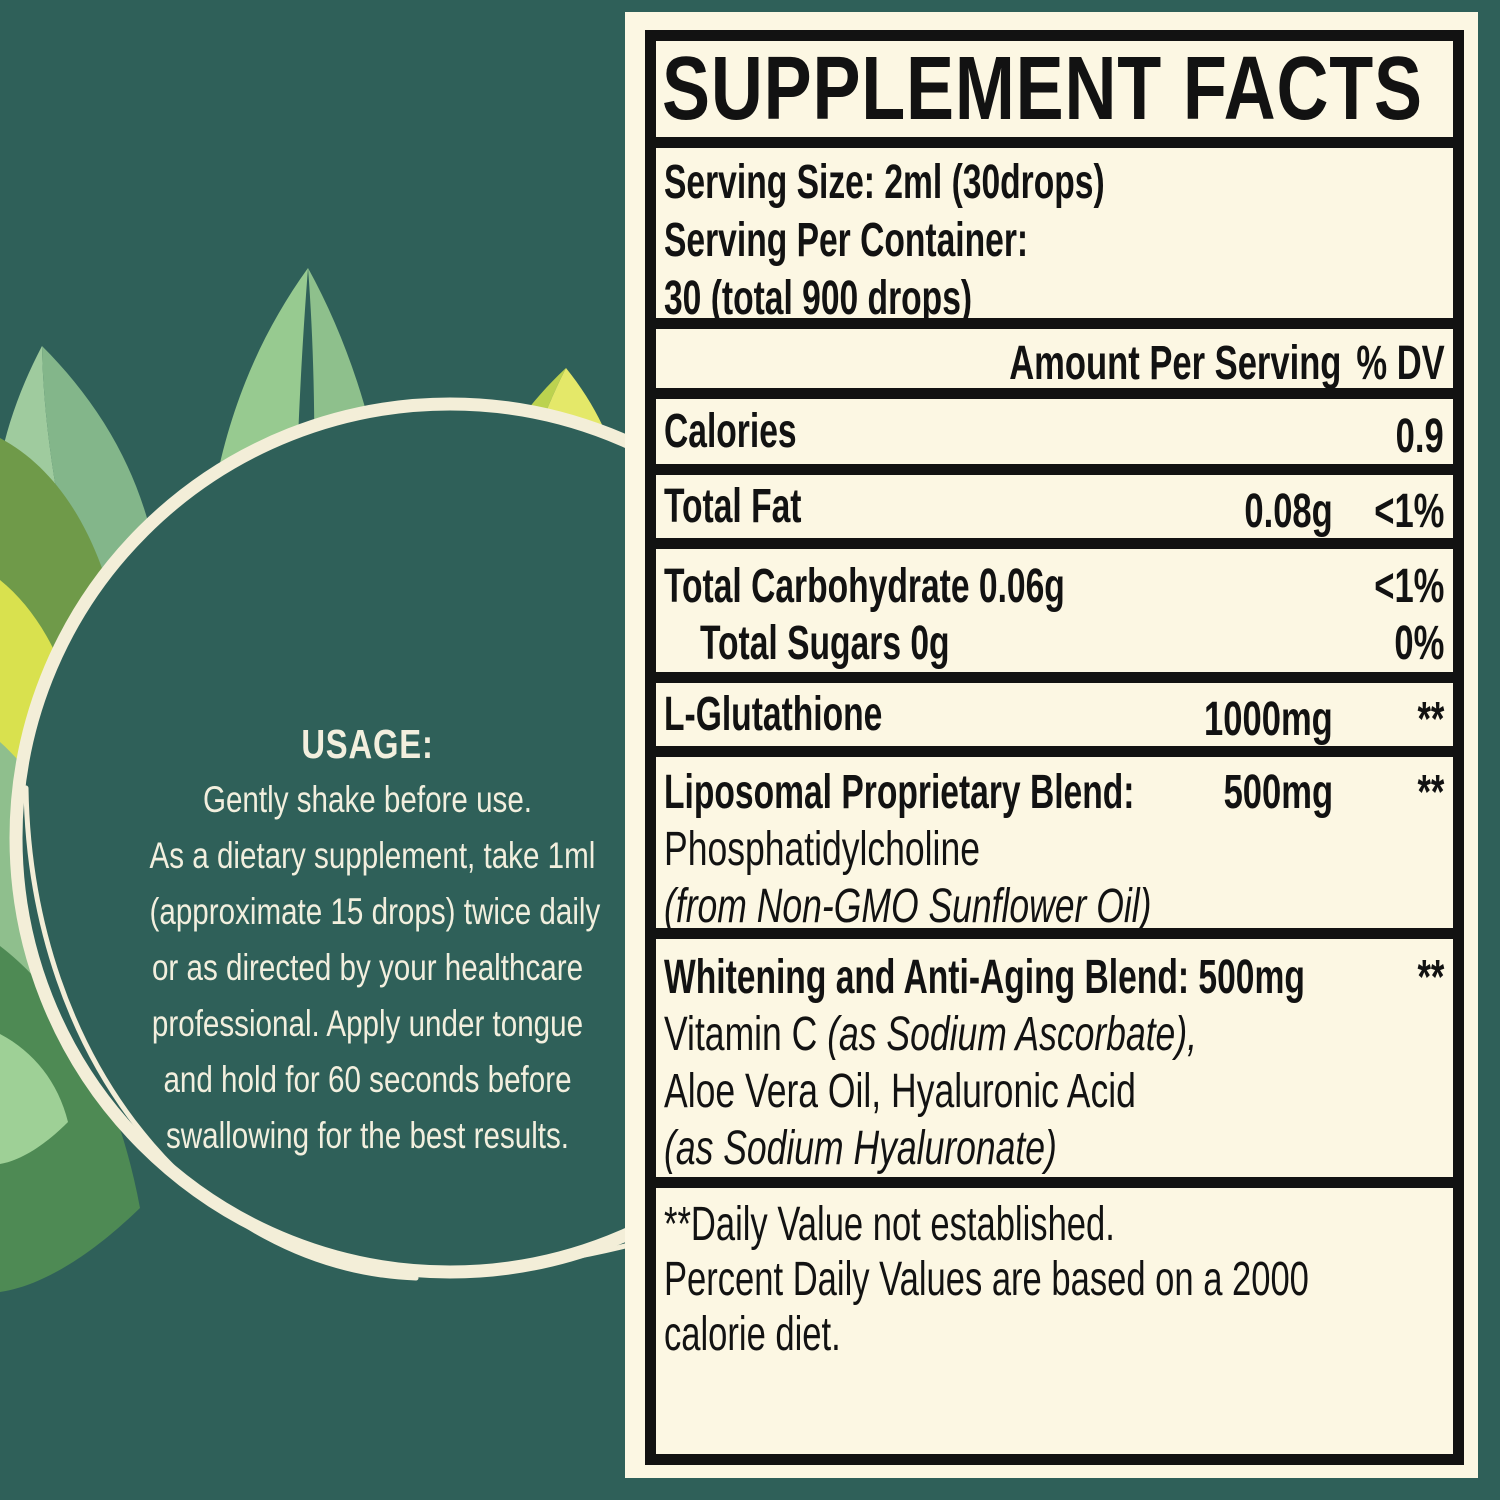 The width and height of the screenshot is (1500, 1500). What do you see at coordinates (899, 792) in the screenshot?
I see `liposomal-blend-label: Liposomal Proprietary Blend:` at bounding box center [899, 792].